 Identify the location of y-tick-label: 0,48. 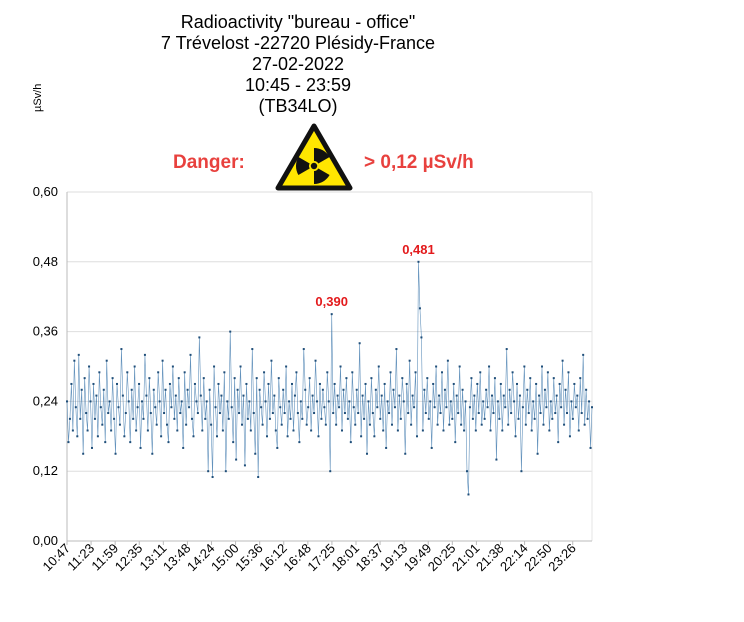
(45, 261).